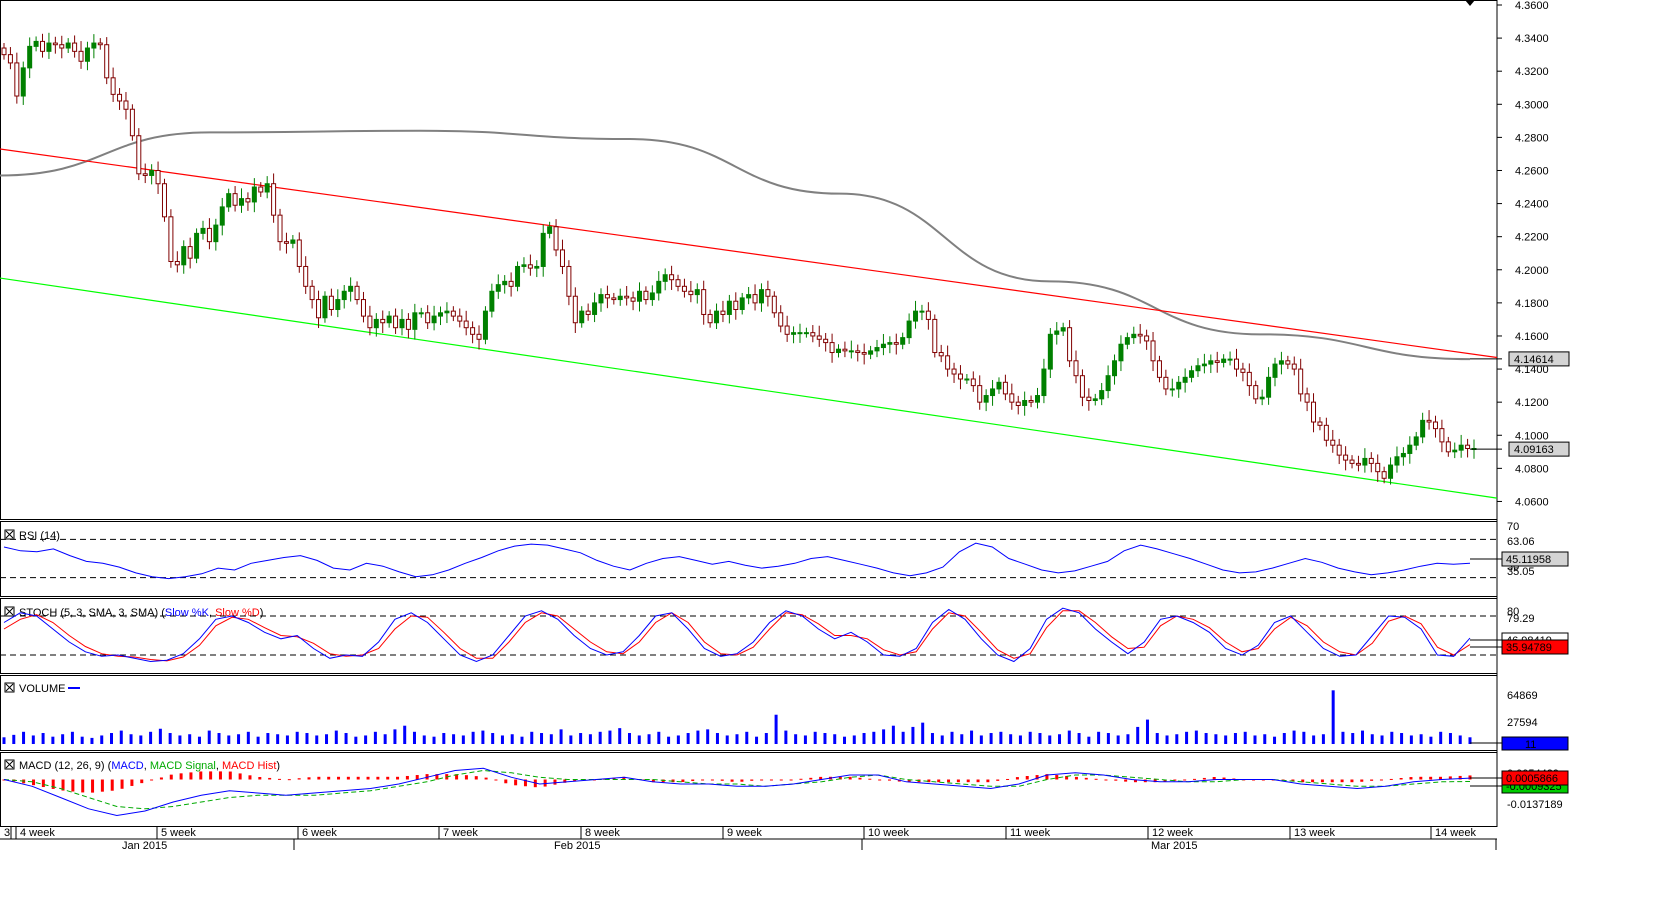  I want to click on price-tick-label: 4.3200, so click(1532, 72).